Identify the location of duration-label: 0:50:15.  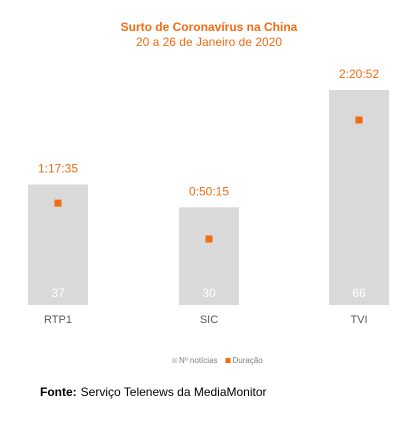
(209, 191).